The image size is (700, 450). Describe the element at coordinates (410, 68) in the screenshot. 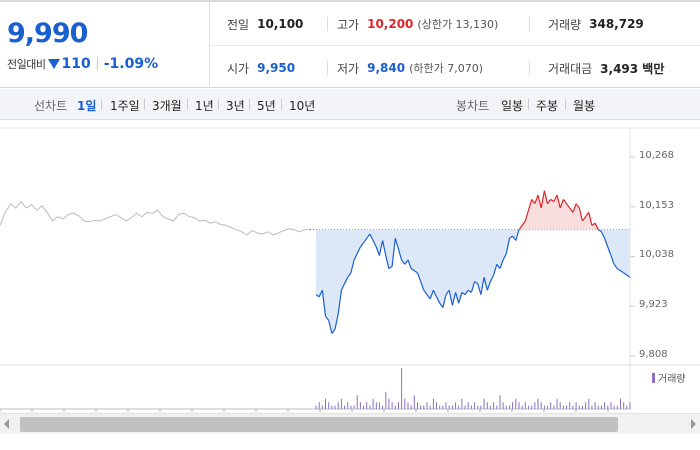

I see `low-cell: 저가 9,840 (하한가 7,070)` at that location.